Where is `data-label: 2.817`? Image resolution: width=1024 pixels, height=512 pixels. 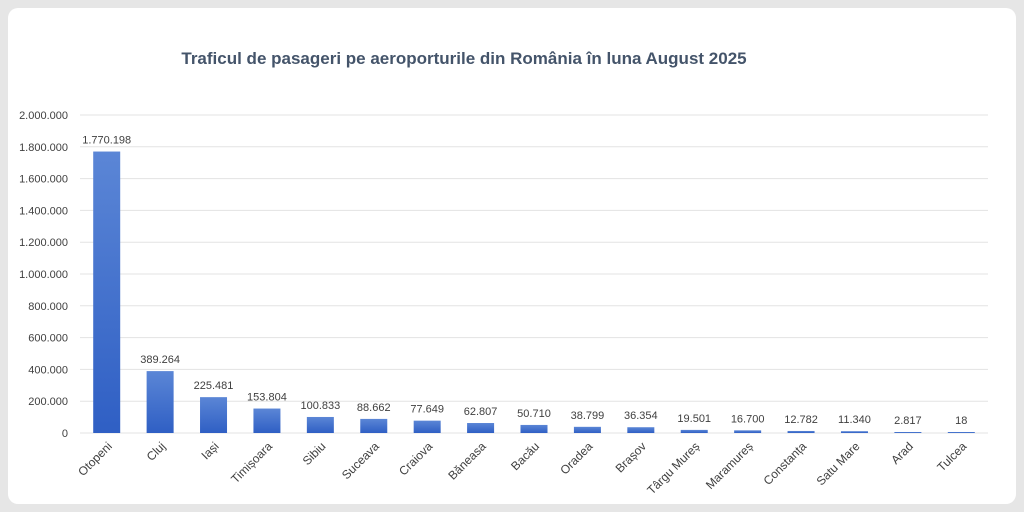
data-label: 2.817 is located at coordinates (908, 421).